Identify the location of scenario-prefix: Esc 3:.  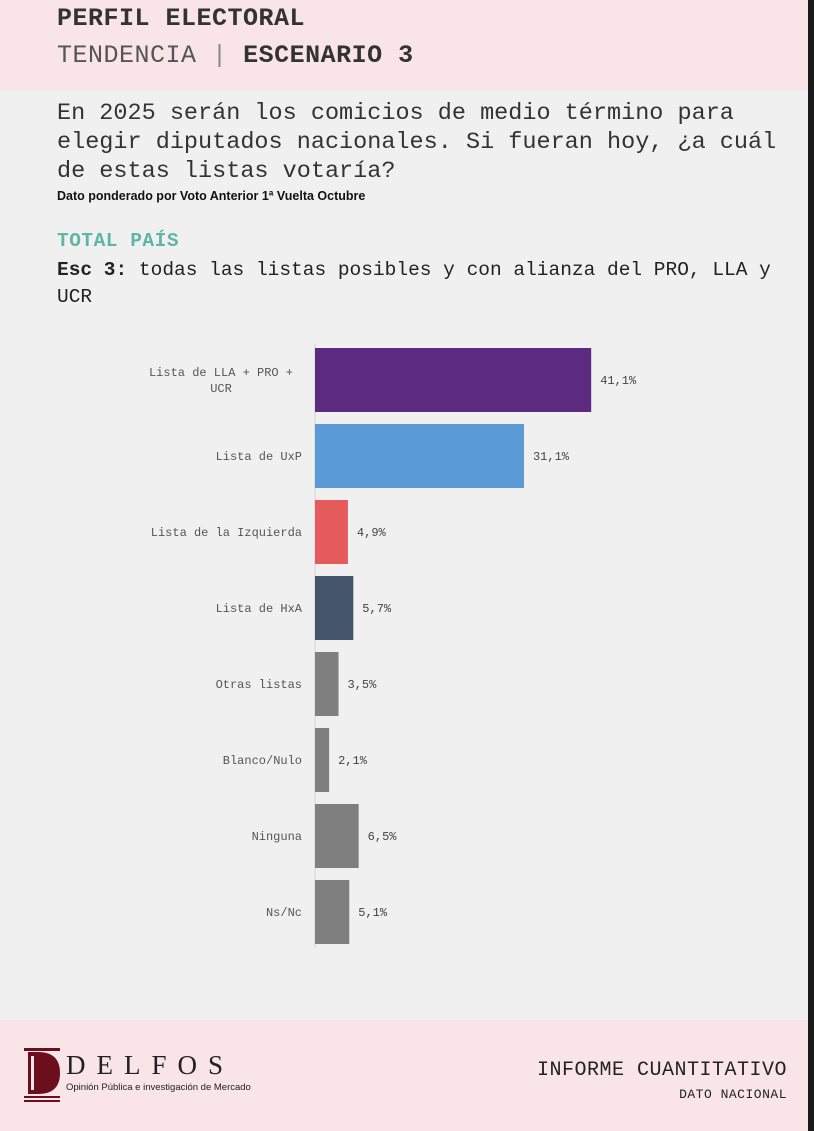
(92, 270).